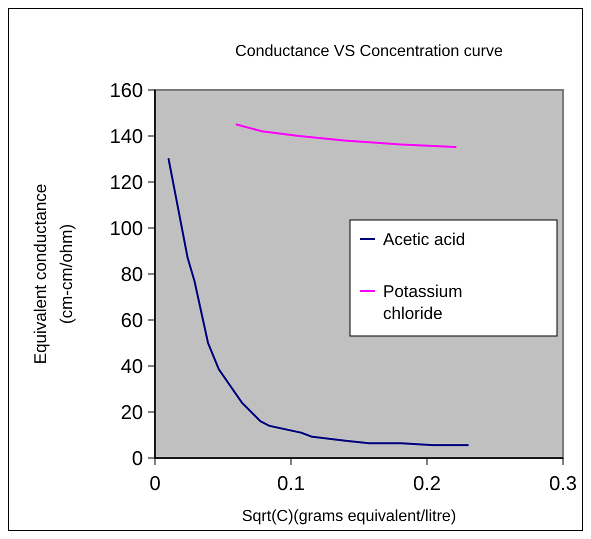  Describe the element at coordinates (424, 239) in the screenshot. I see `legend-label: Acetic acid` at that location.